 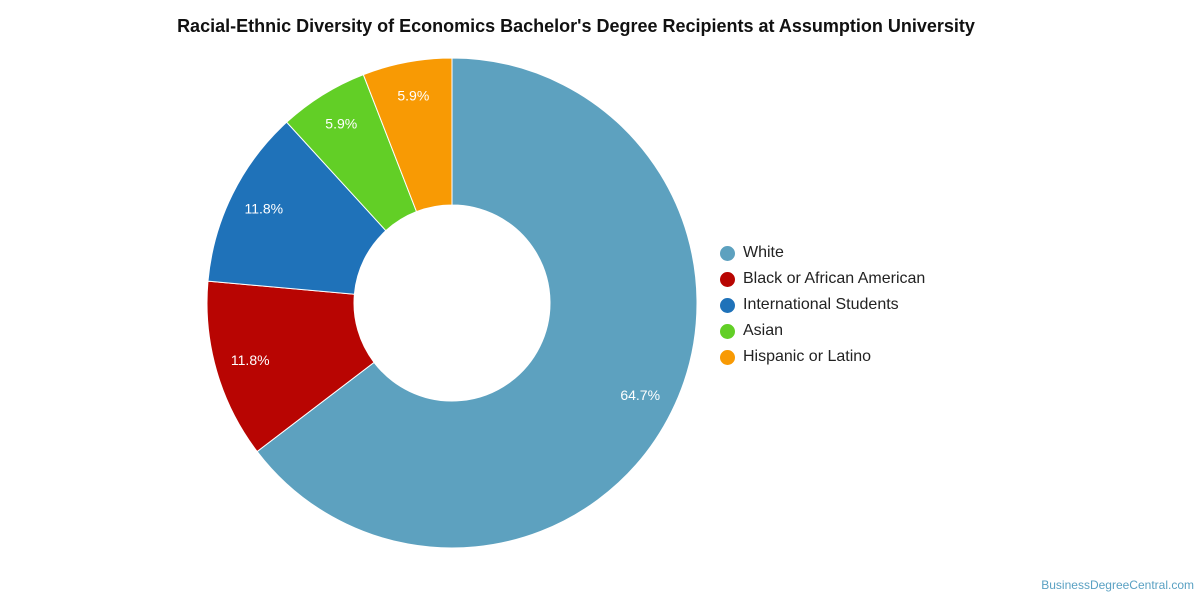 What do you see at coordinates (407, 135) in the screenshot?
I see `slice-hispanic-or-latino` at bounding box center [407, 135].